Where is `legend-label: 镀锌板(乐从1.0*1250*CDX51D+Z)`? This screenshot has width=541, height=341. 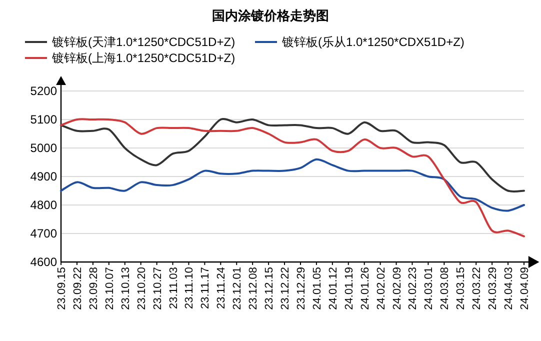
legend-label: 镀锌板(乐从1.0*1250*CDX51D+Z) is located at coordinates (372, 42).